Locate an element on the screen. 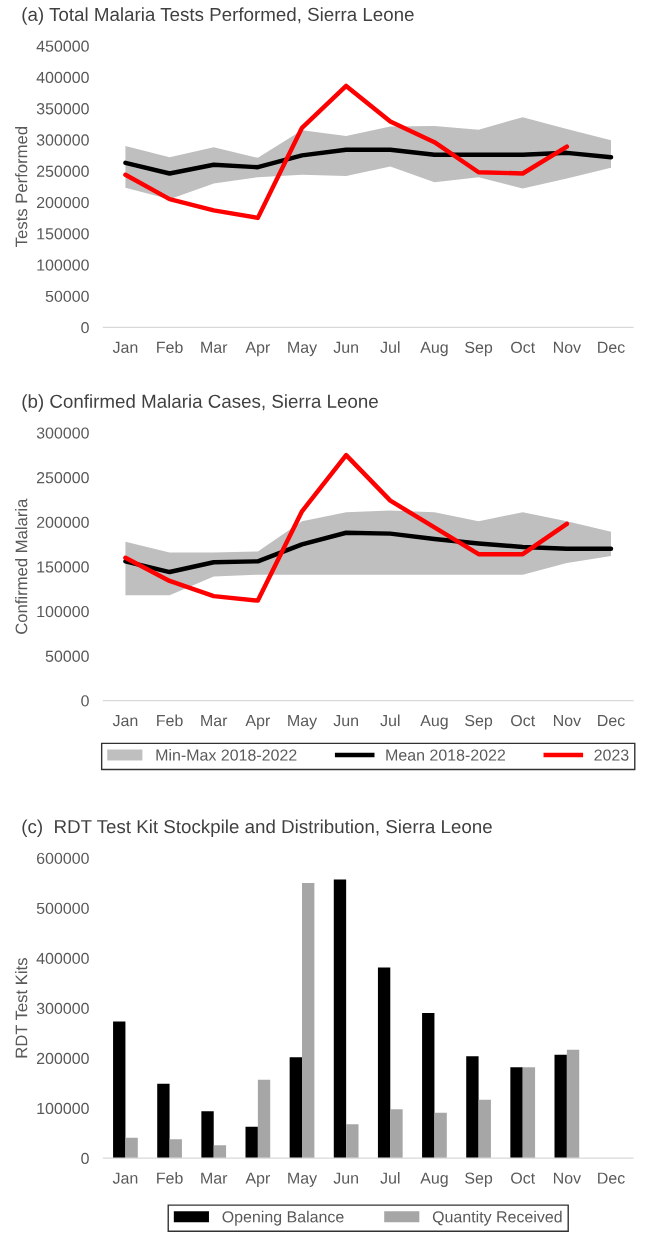 Image resolution: width=646 pixels, height=1240 pixels. y-axis-title: RDT Test Kits is located at coordinates (21, 1008).